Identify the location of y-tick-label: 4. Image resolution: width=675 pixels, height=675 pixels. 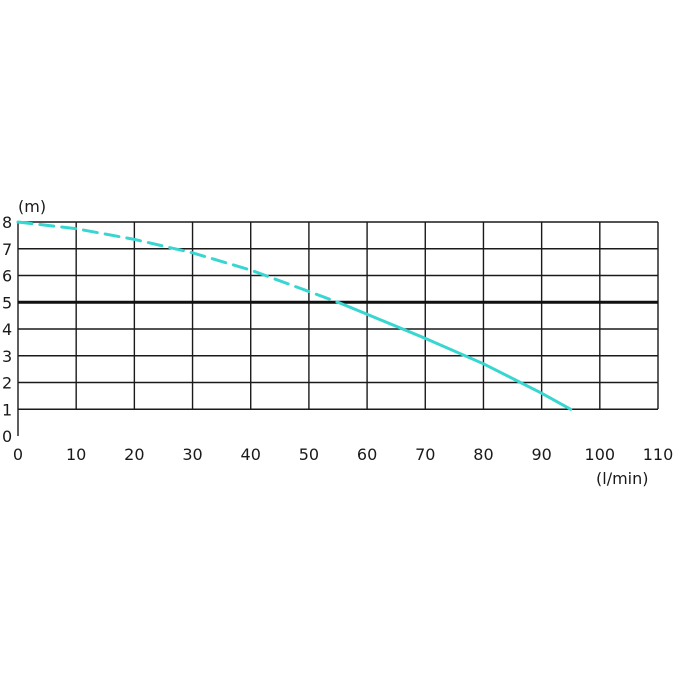
(7, 329).